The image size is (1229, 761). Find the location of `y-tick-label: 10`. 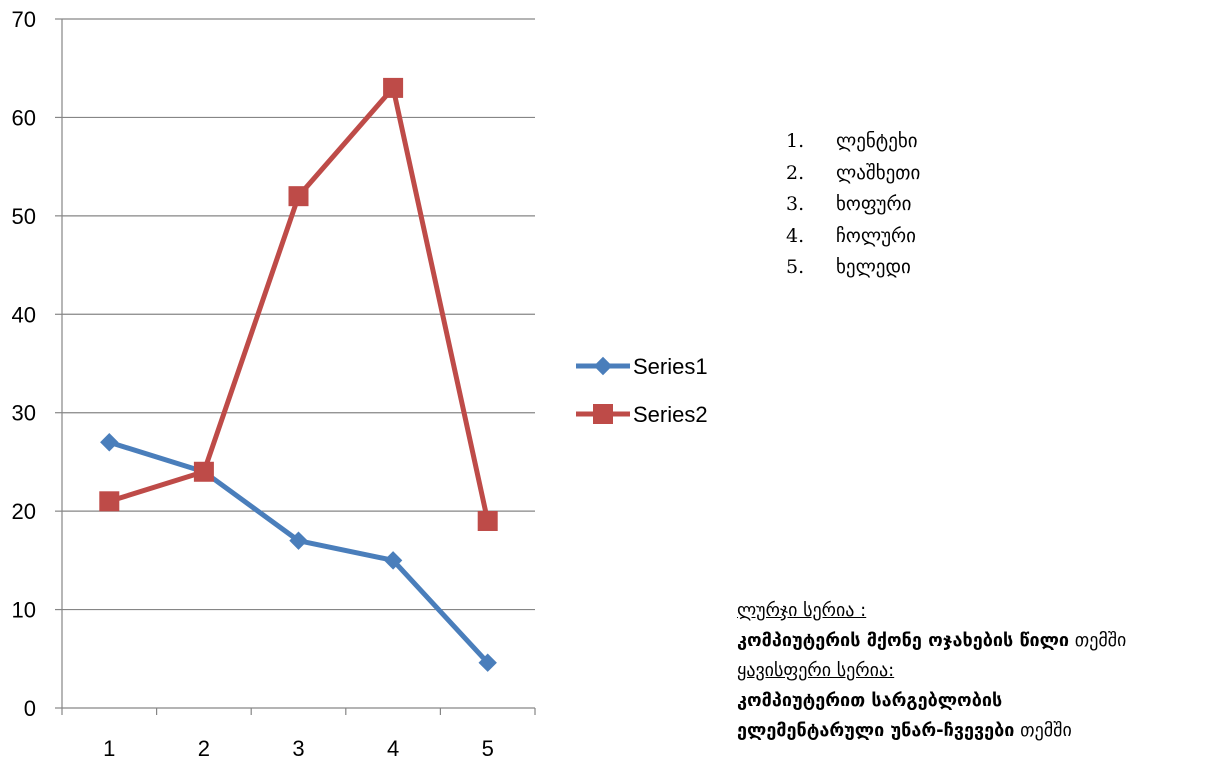

y-tick-label: 10 is located at coordinates (24, 610).